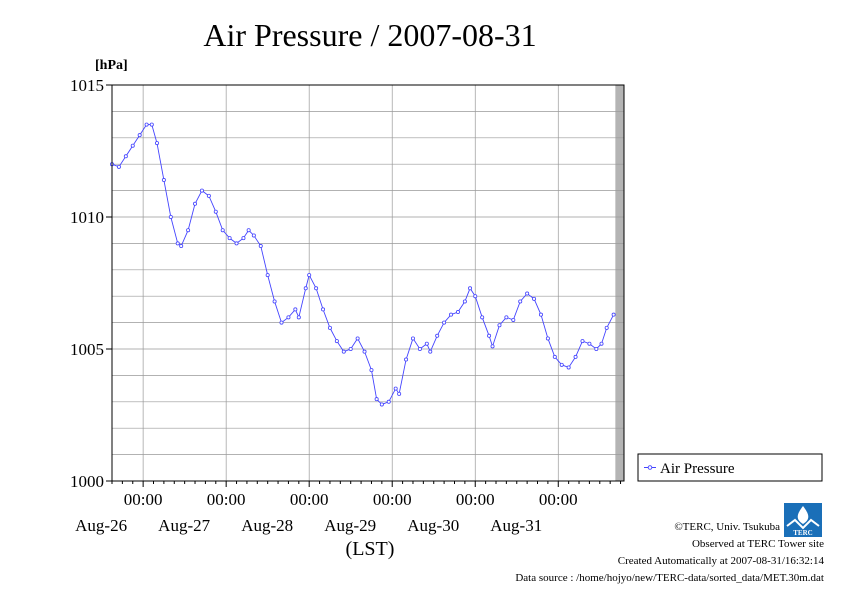 This screenshot has width=842, height=595. I want to click on x-tick-date: Aug-28, so click(267, 525).